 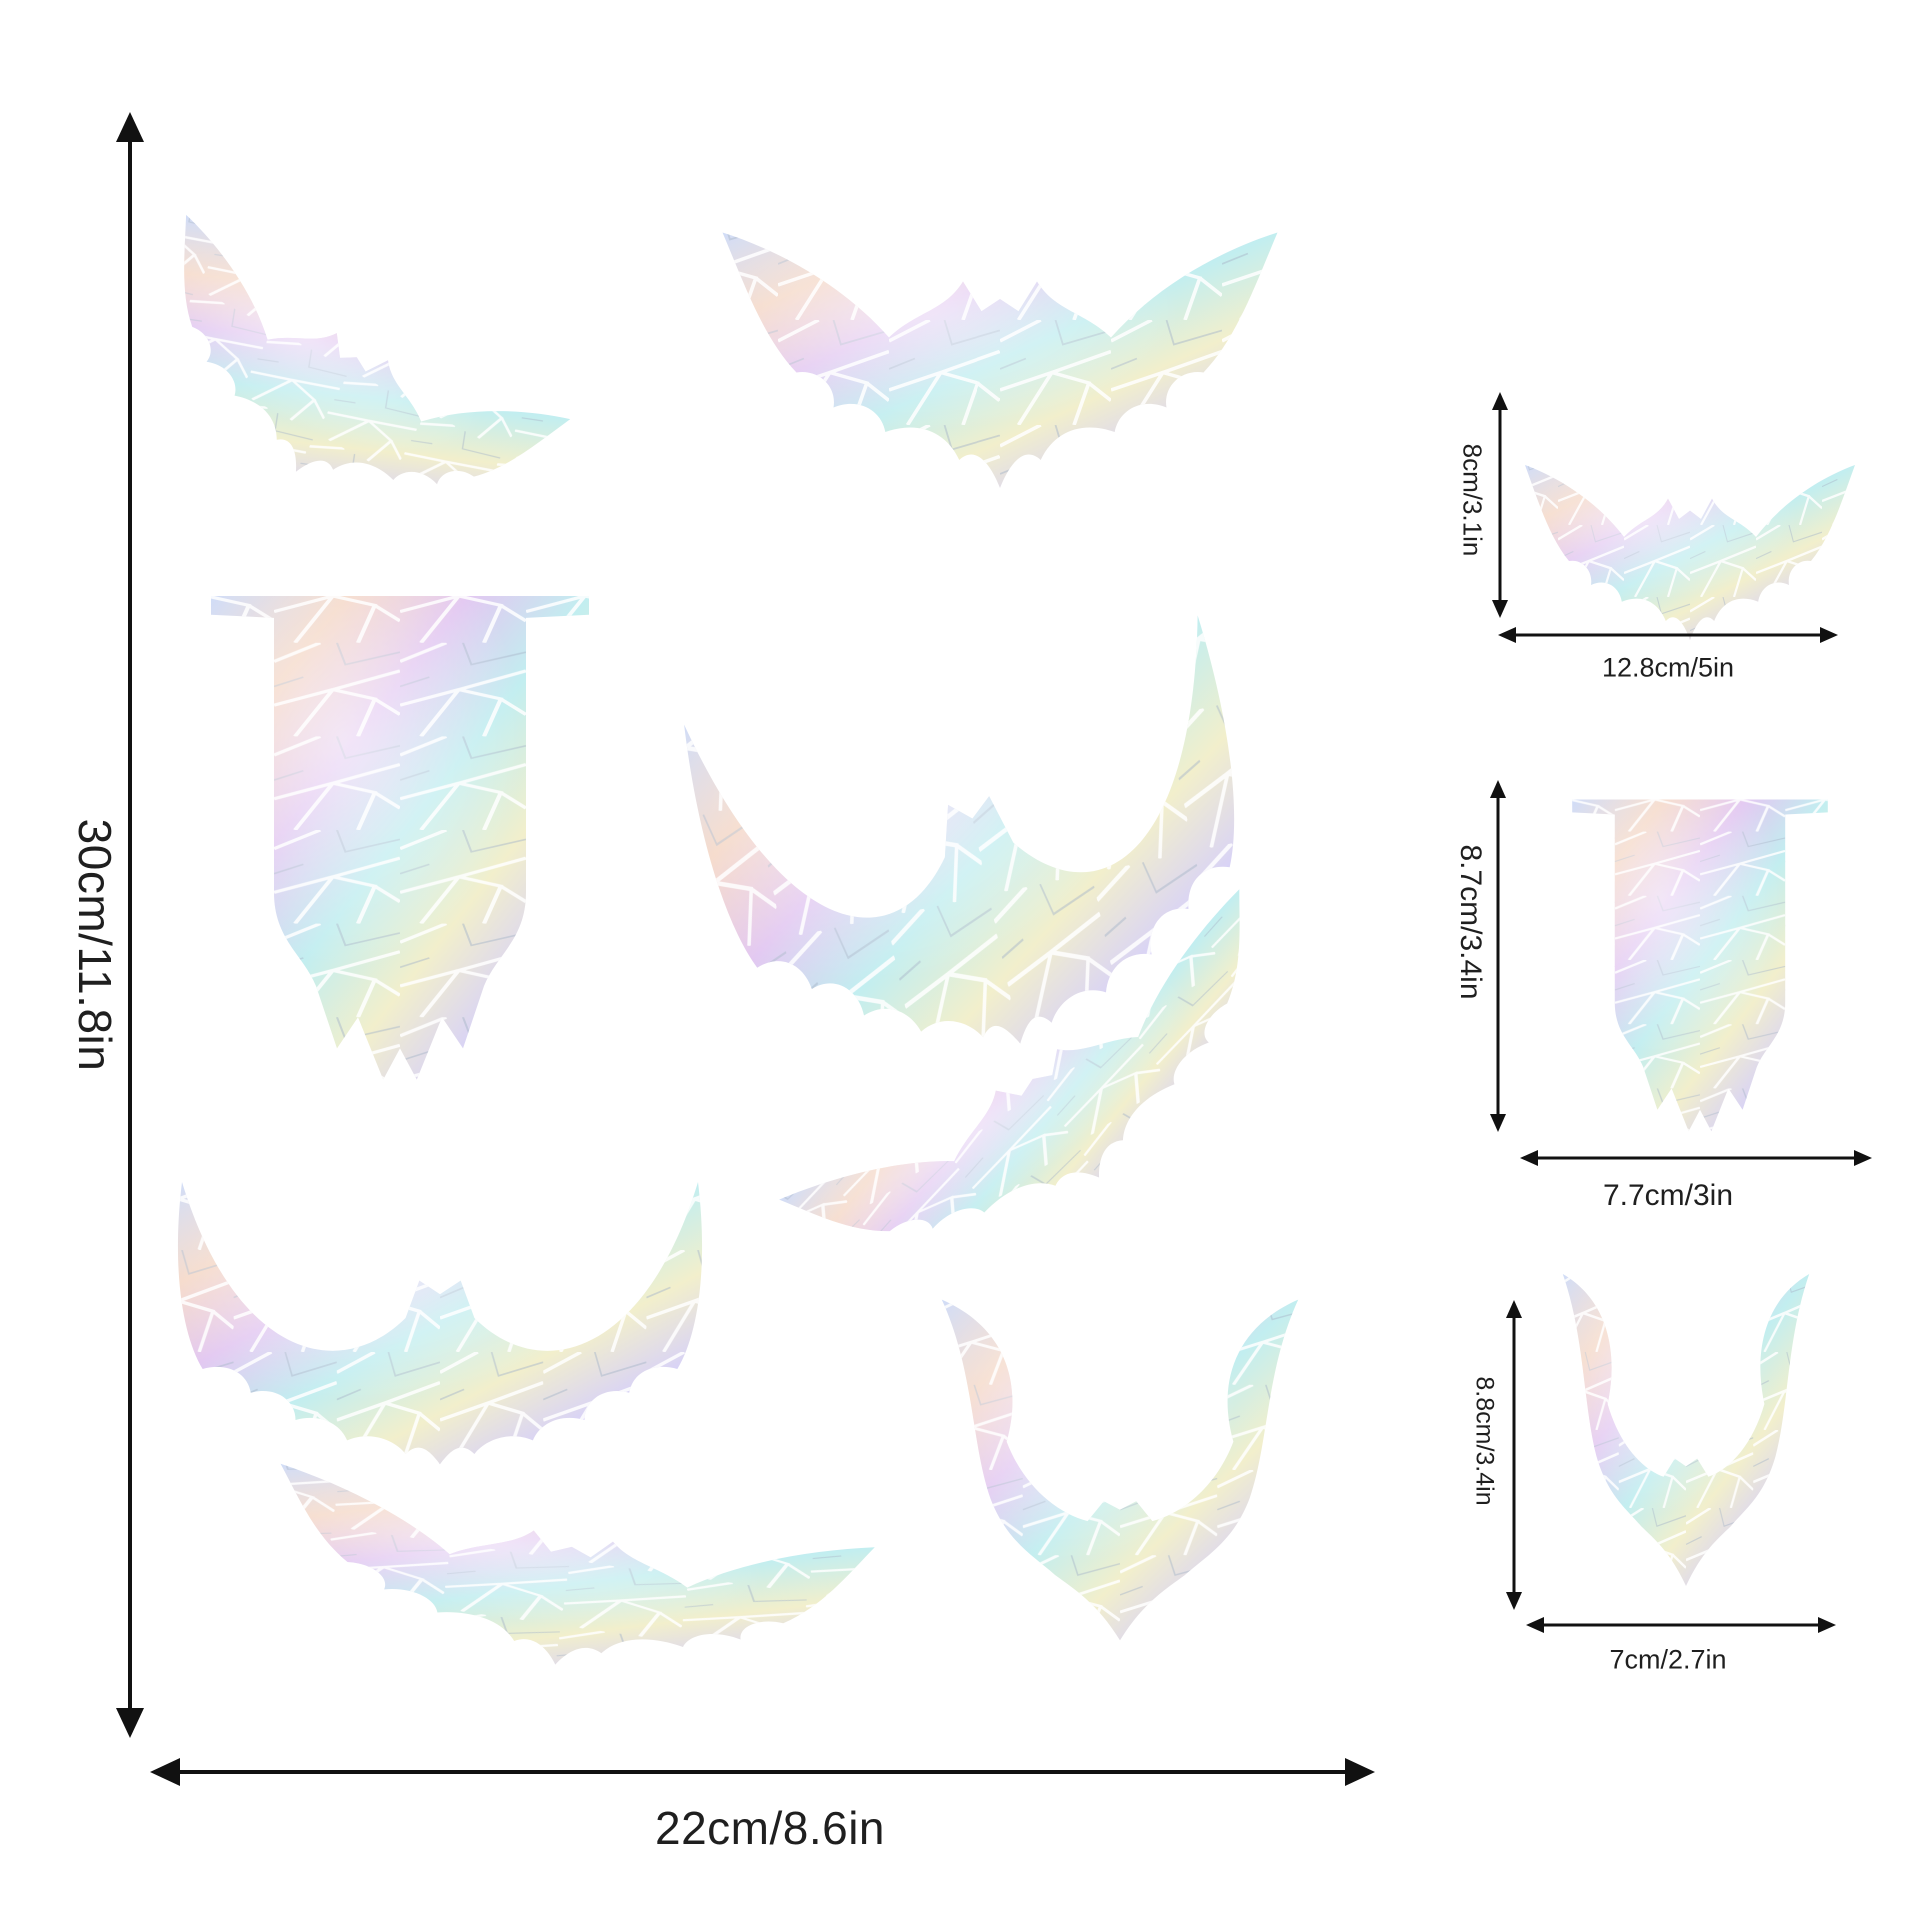 What do you see at coordinates (1668, 1195) in the screenshot?
I see `sample-2-width-label: 7.7cm/3in` at bounding box center [1668, 1195].